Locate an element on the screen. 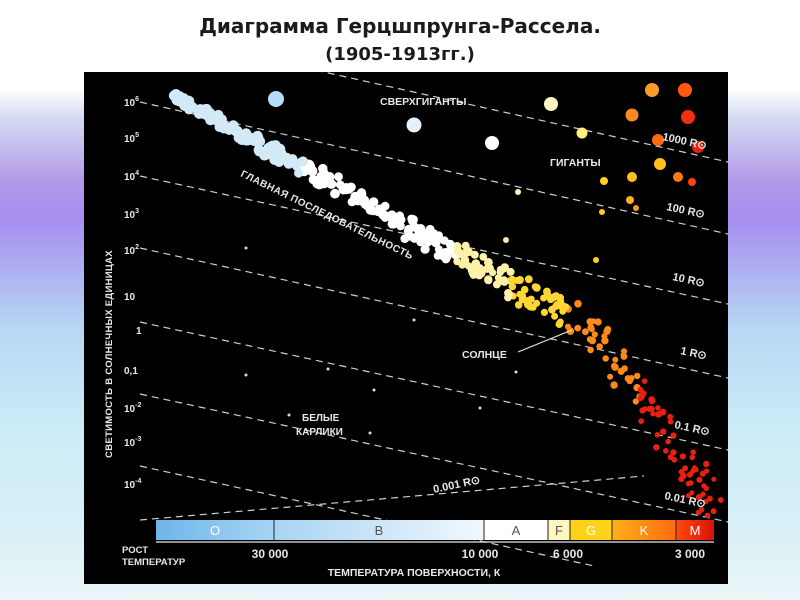 The height and width of the screenshot is (600, 800). radius-label-100: 100 R⊙ is located at coordinates (685, 211).